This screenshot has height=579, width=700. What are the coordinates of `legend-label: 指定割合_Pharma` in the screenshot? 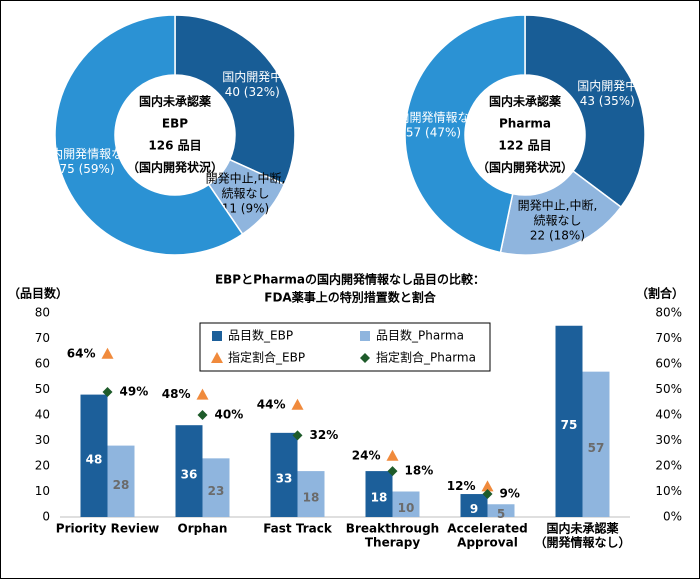 It's located at (426, 357).